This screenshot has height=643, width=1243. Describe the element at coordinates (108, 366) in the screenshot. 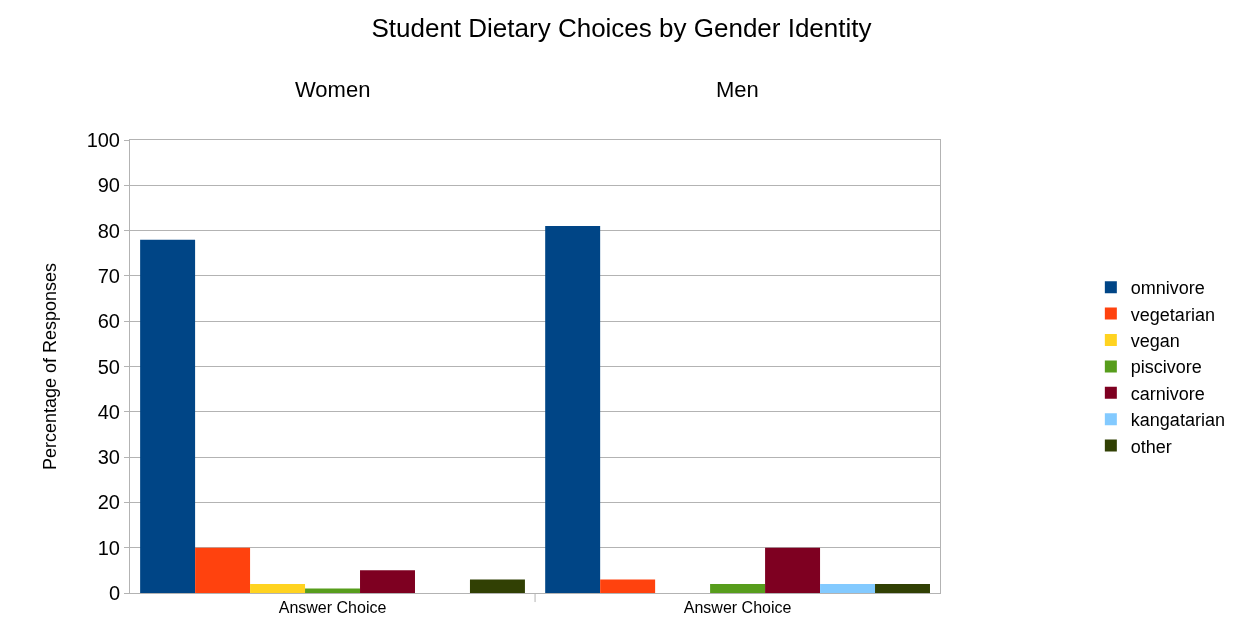

I see `y-tick-label: 50` at that location.